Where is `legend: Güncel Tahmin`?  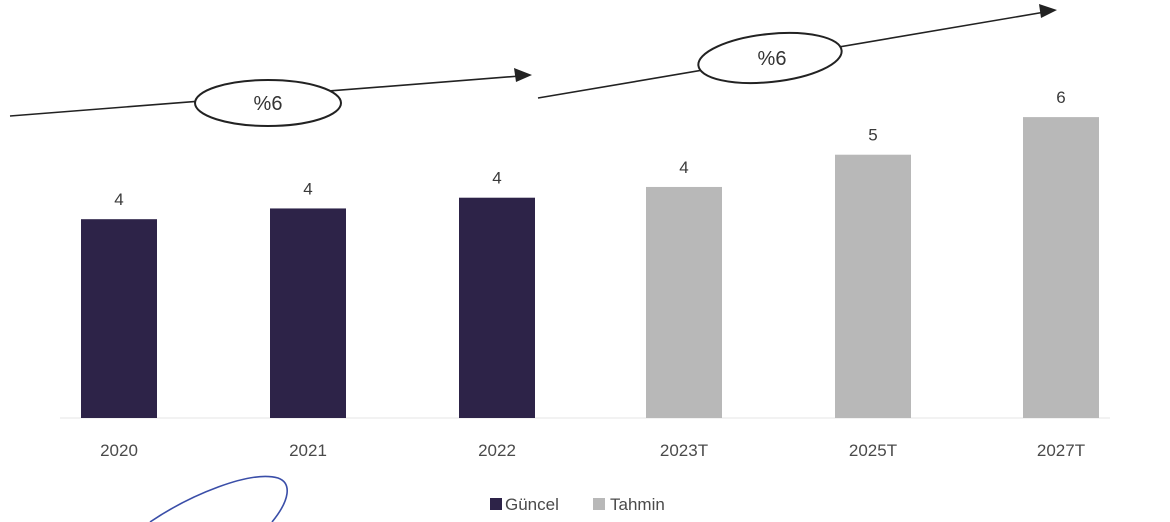 legend: Güncel Tahmin is located at coordinates (577, 504).